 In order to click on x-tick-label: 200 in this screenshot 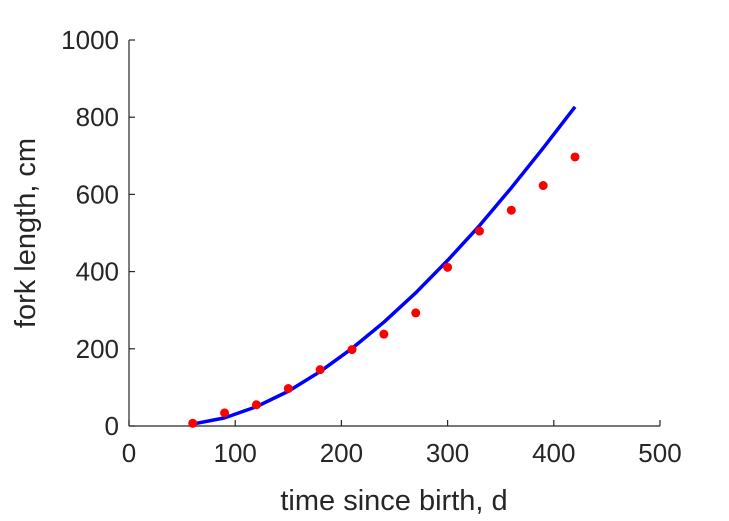, I will do `click(341, 453)`.